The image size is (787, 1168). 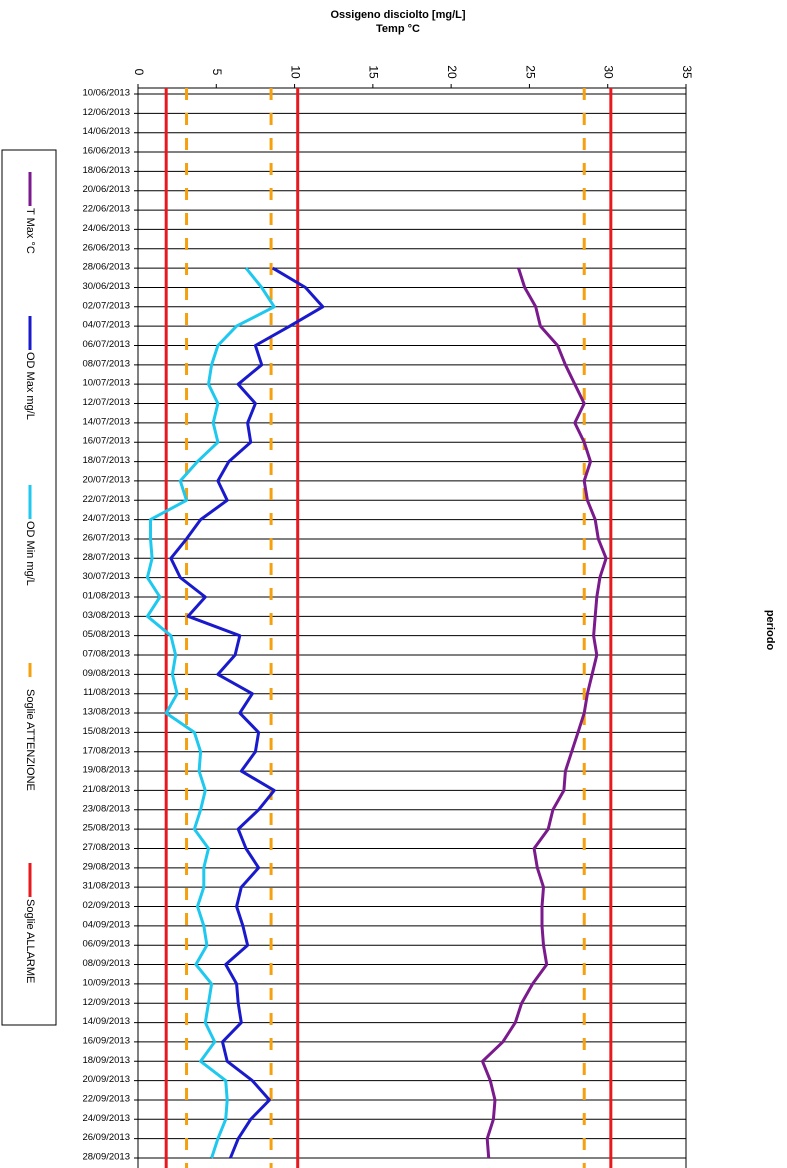 I want to click on y-tick-label: 31/08/2013, so click(x=106, y=886).